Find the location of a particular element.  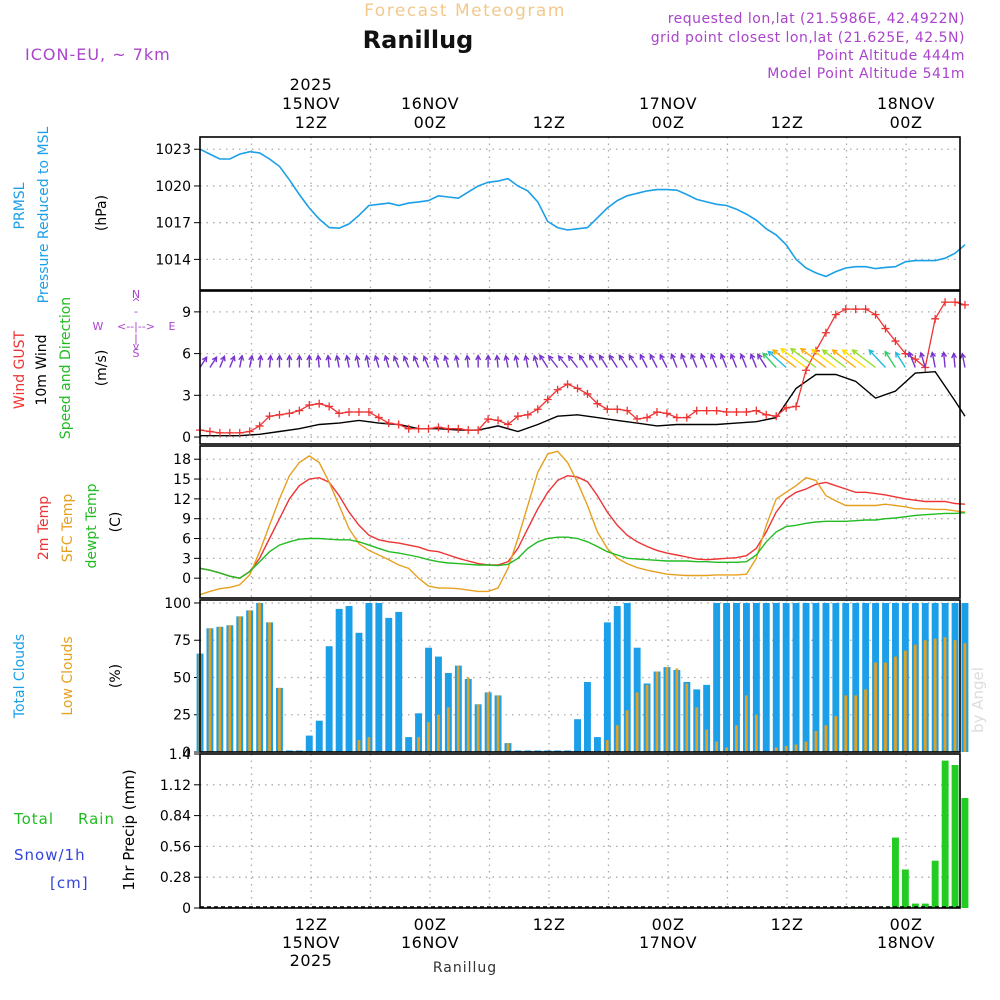

top-time-label: 18NOV is located at coordinates (906, 103).